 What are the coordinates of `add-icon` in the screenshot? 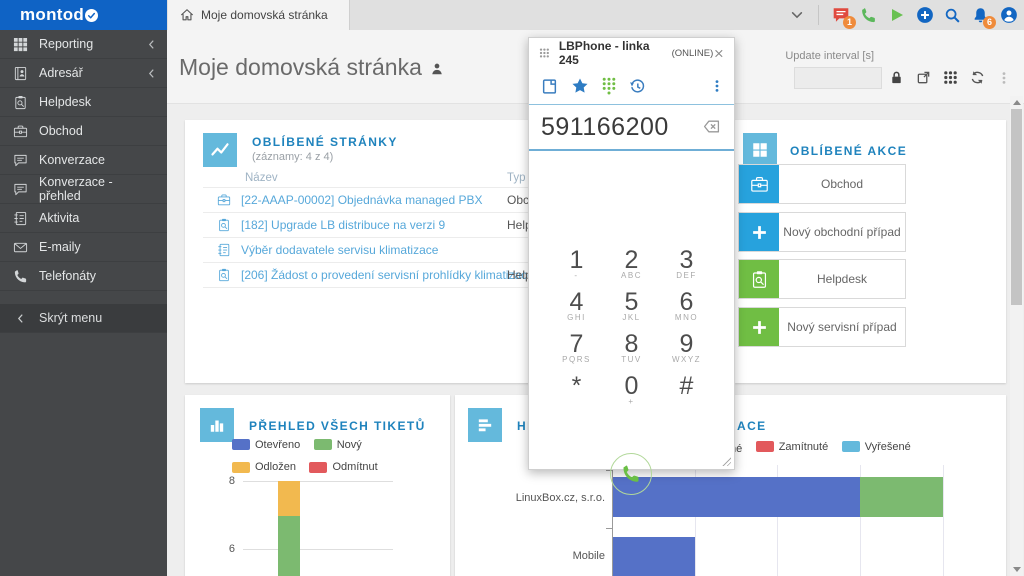 It's located at (924, 15).